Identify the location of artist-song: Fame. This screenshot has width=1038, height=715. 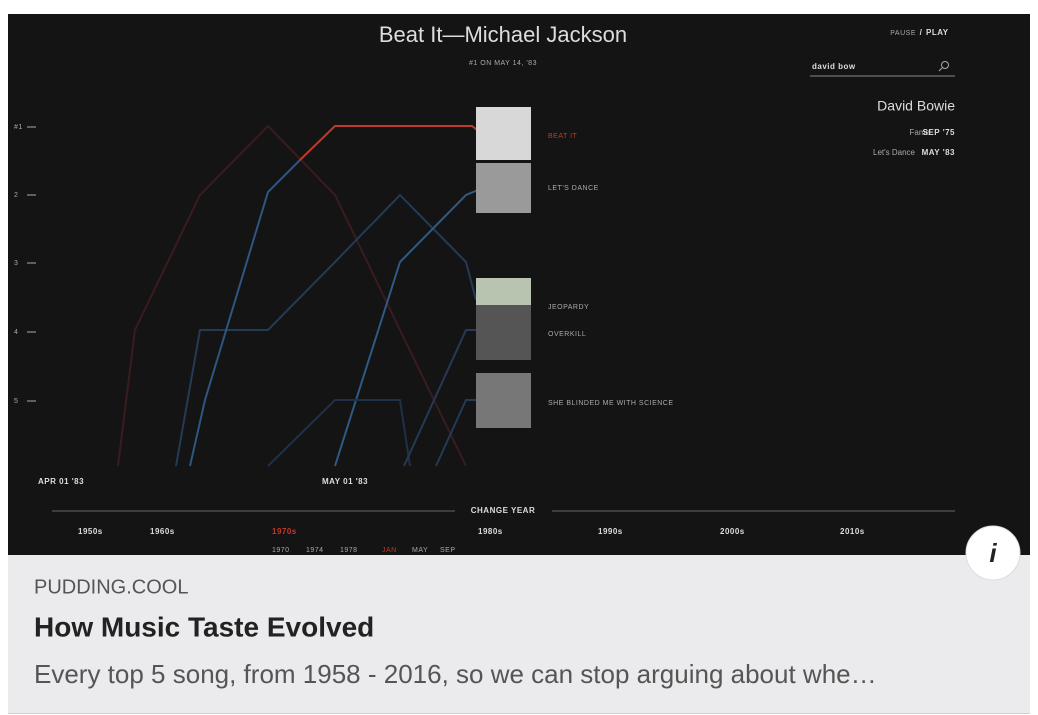
(920, 132).